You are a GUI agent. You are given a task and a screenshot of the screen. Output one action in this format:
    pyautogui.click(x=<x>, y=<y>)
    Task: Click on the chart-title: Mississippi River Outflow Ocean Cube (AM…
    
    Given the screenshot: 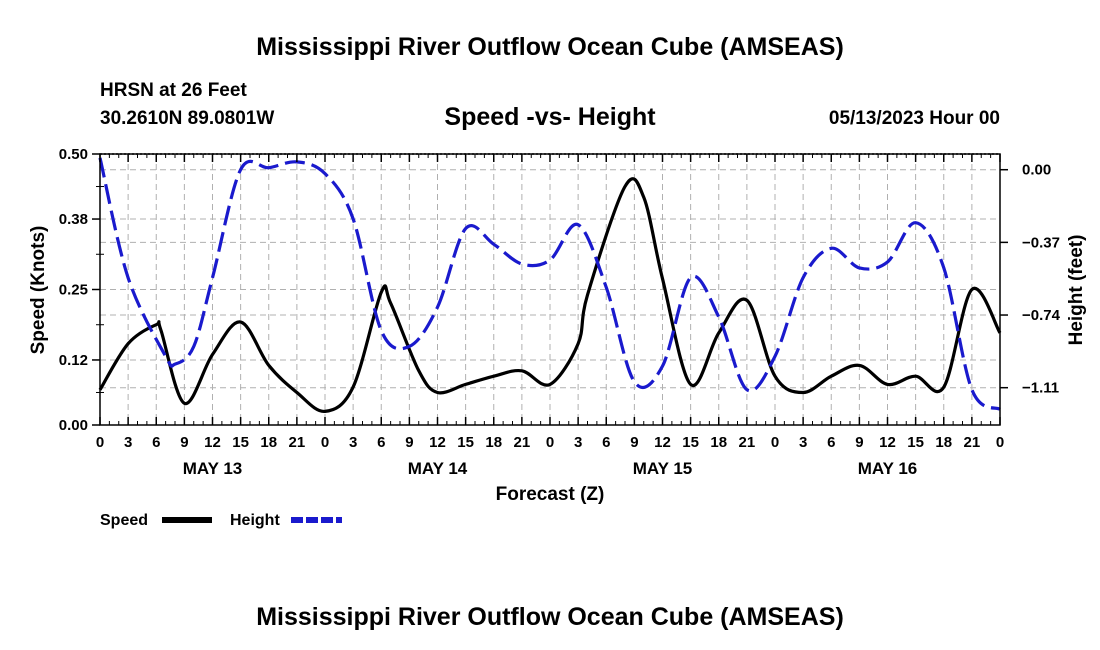 What is the action you would take?
    pyautogui.click(x=550, y=47)
    